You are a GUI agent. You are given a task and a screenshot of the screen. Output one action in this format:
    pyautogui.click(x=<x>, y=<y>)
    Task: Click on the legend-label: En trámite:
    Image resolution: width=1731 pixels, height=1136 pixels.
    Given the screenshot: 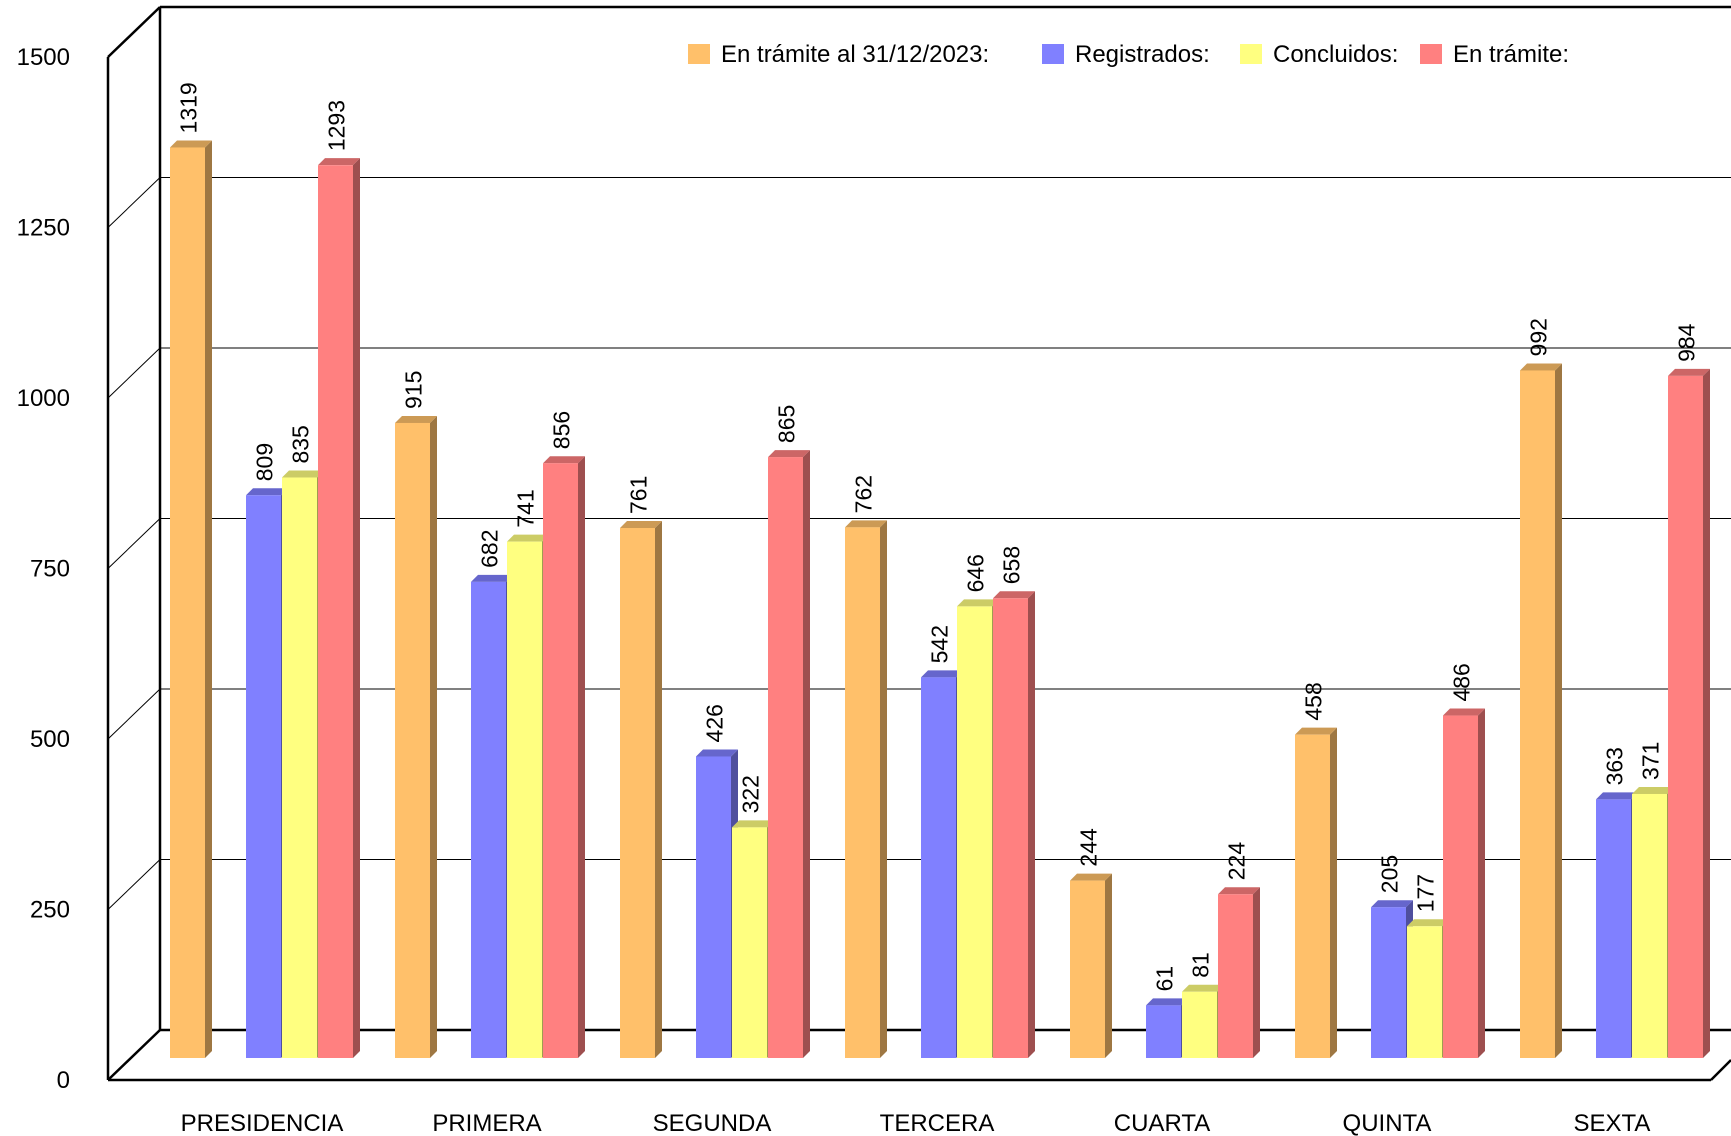 What is the action you would take?
    pyautogui.click(x=1511, y=54)
    